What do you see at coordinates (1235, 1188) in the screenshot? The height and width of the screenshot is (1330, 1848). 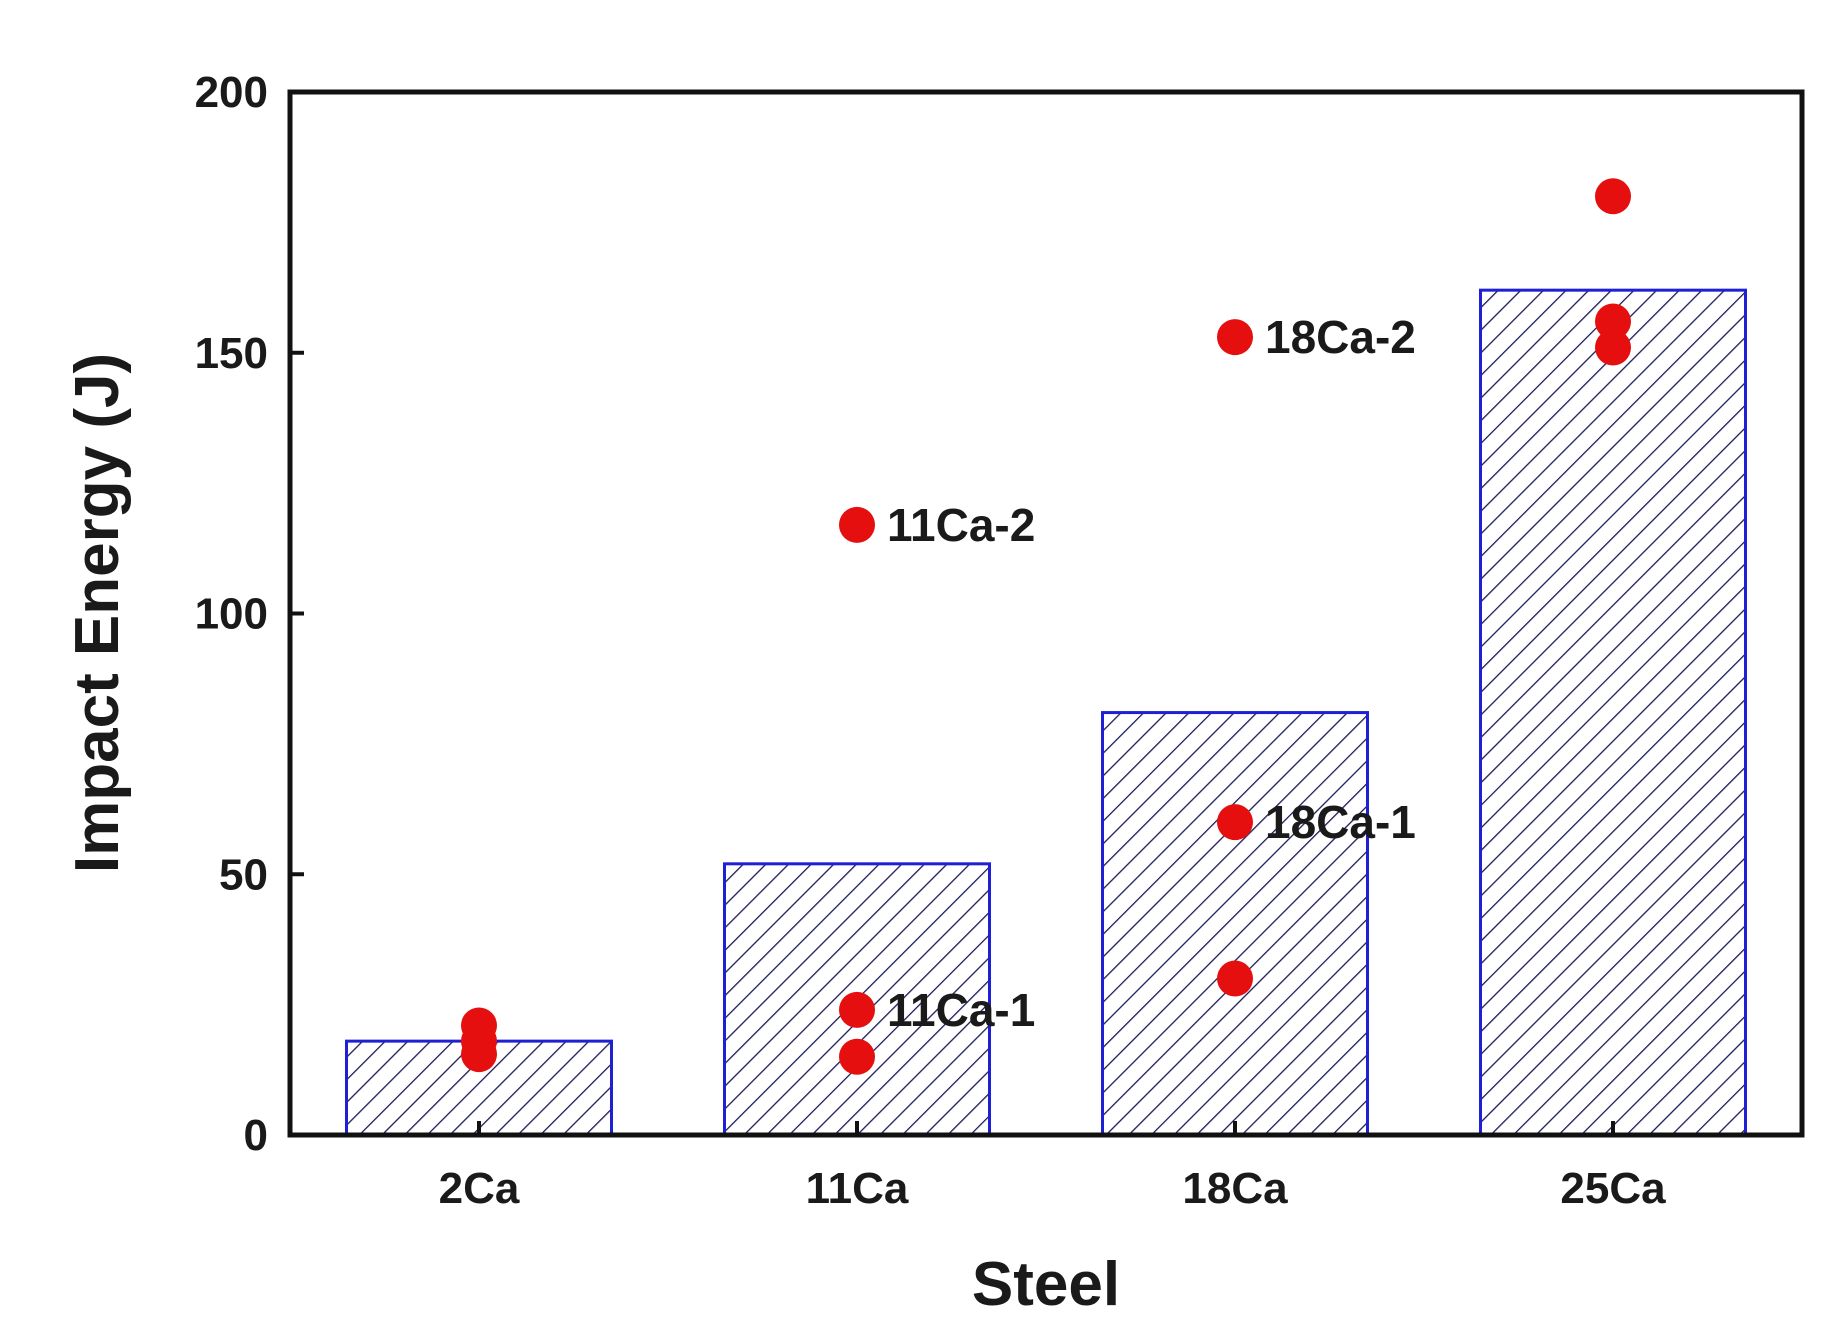 I see `x-tick-label-18Ca: 18Ca` at bounding box center [1235, 1188].